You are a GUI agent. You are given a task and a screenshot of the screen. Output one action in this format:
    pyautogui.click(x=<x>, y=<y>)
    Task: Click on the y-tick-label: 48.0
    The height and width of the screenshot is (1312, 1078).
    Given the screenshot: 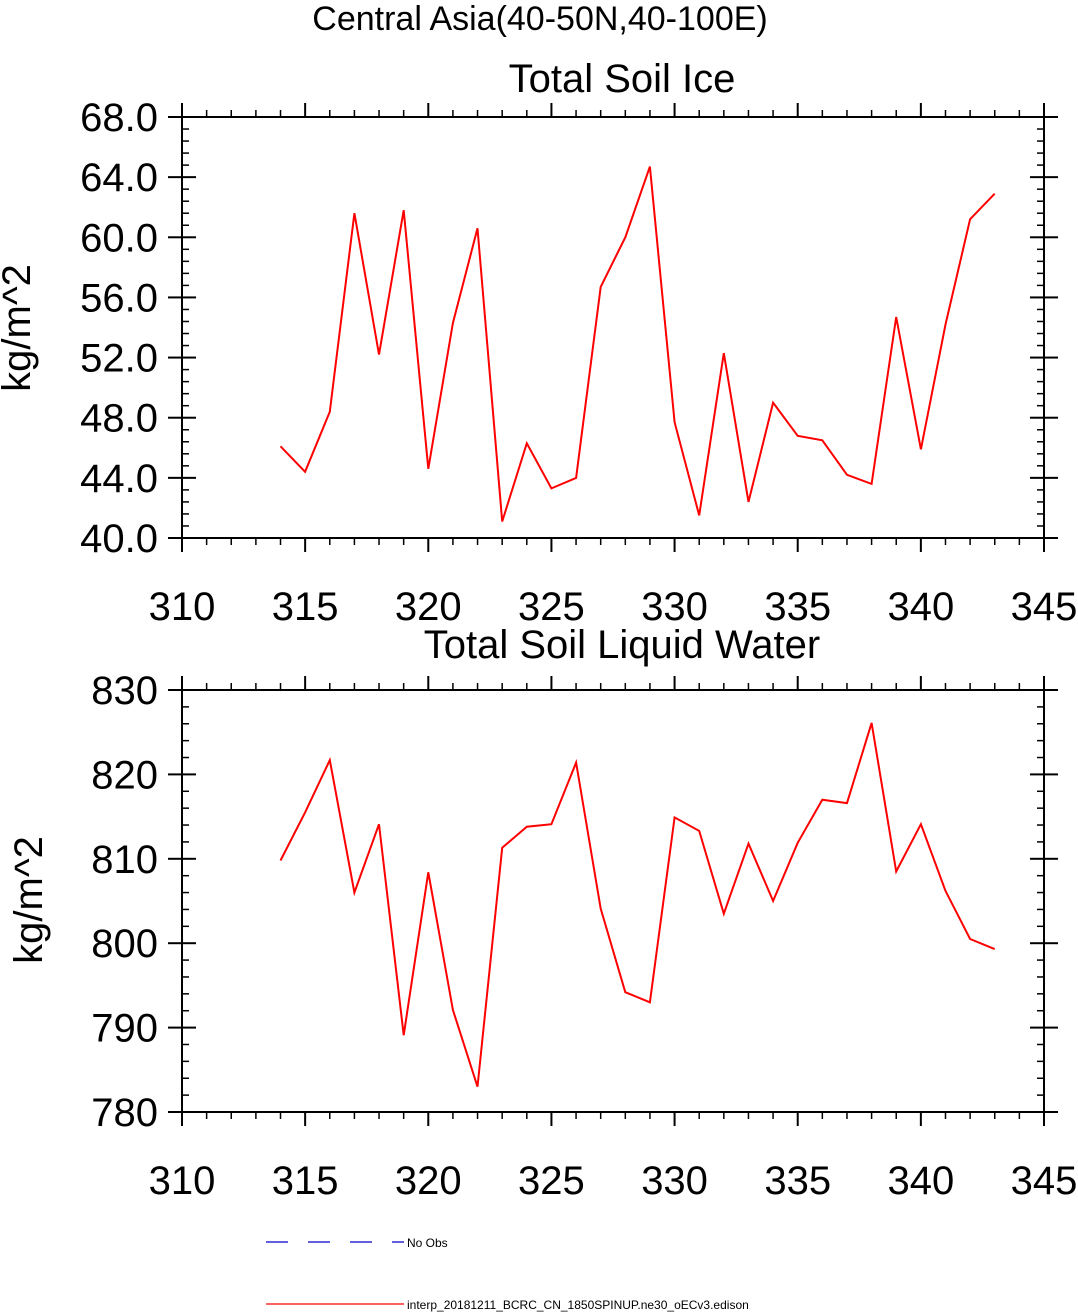 What is the action you would take?
    pyautogui.click(x=119, y=419)
    